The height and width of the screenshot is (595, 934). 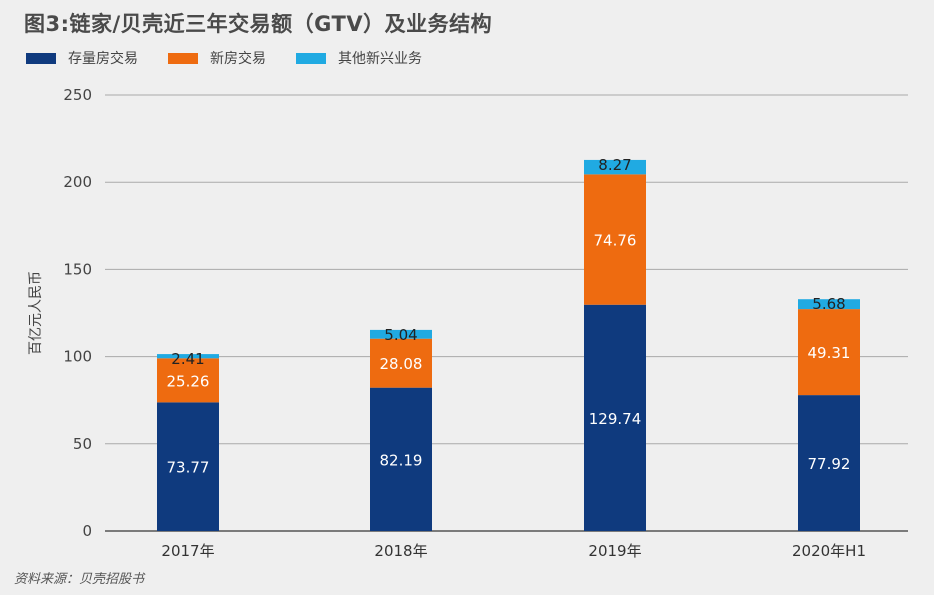 I want to click on data-label: 25.26, so click(x=188, y=381).